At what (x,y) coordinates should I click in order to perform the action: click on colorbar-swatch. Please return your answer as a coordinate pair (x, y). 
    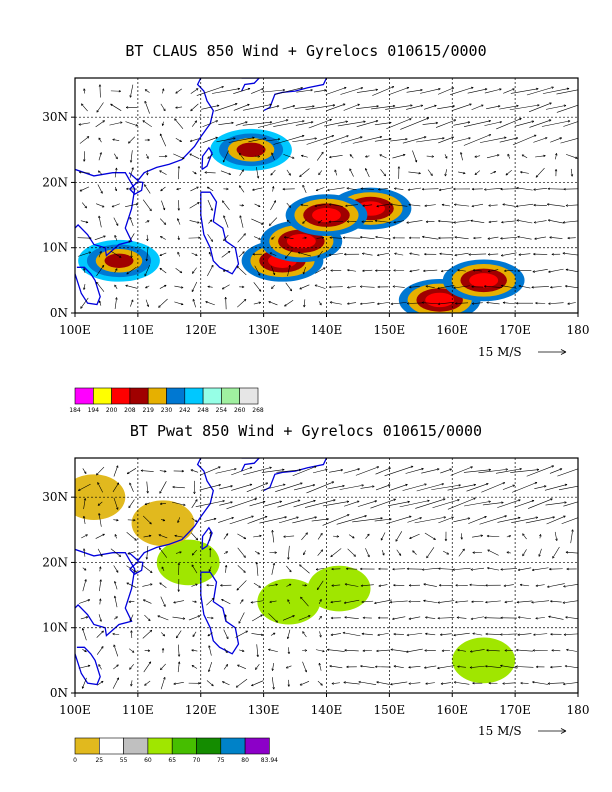
    Looking at the image, I should click on (194, 396).